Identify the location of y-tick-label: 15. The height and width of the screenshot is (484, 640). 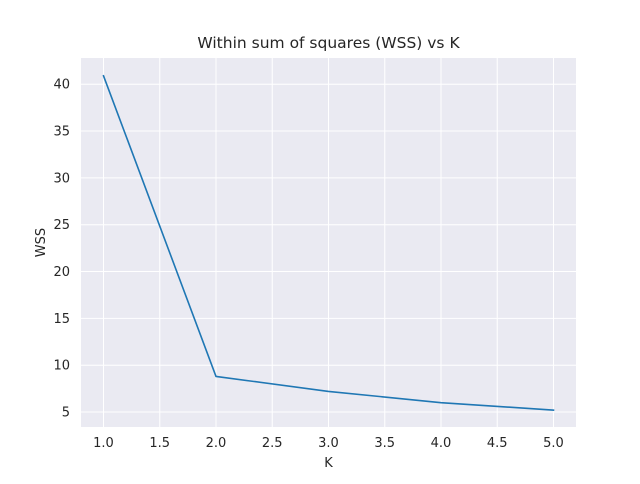
(61, 319).